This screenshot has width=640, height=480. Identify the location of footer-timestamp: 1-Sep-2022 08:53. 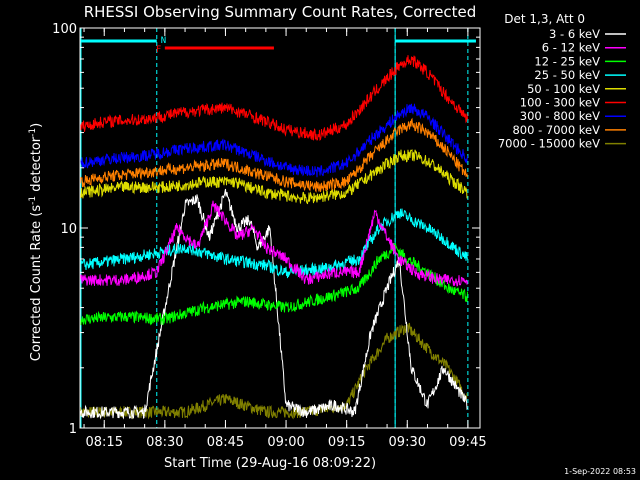
(600, 471).